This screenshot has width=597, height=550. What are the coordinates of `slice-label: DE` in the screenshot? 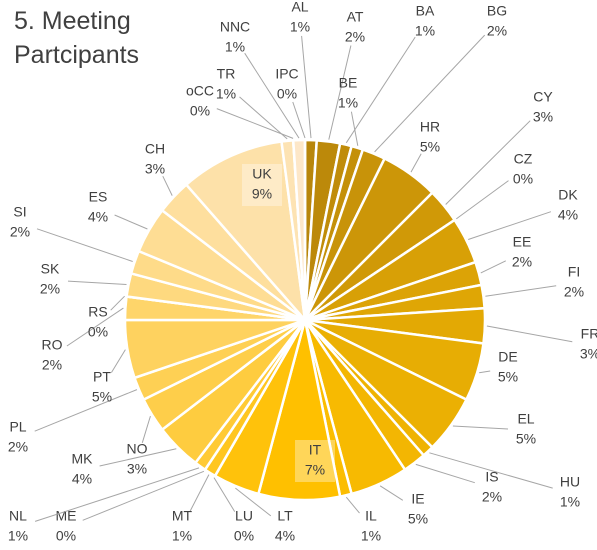 It's located at (507, 357).